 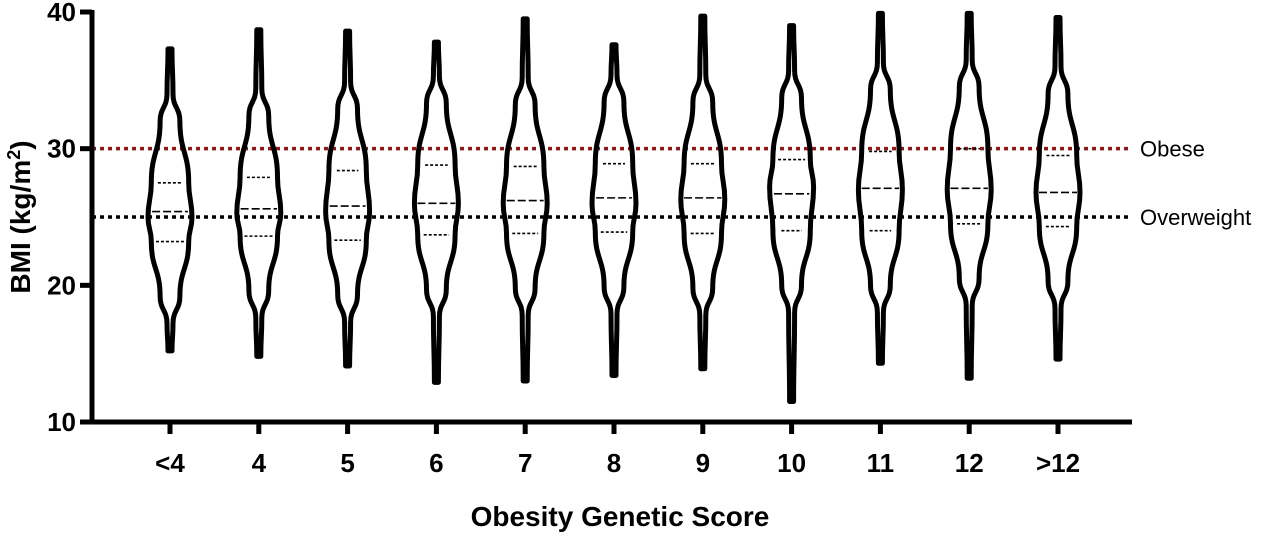 What do you see at coordinates (14, 155) in the screenshot?
I see `y-axis-title-sup: 2` at bounding box center [14, 155].